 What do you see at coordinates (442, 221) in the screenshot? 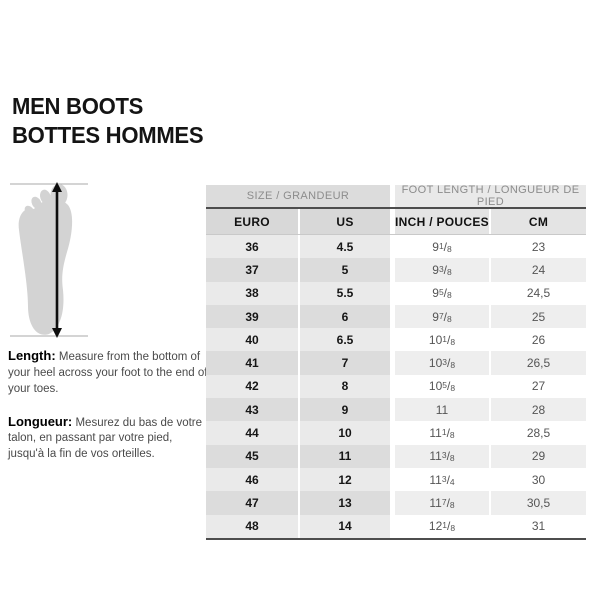
I see `column-header-inch: INCH / POUCES` at bounding box center [442, 221].